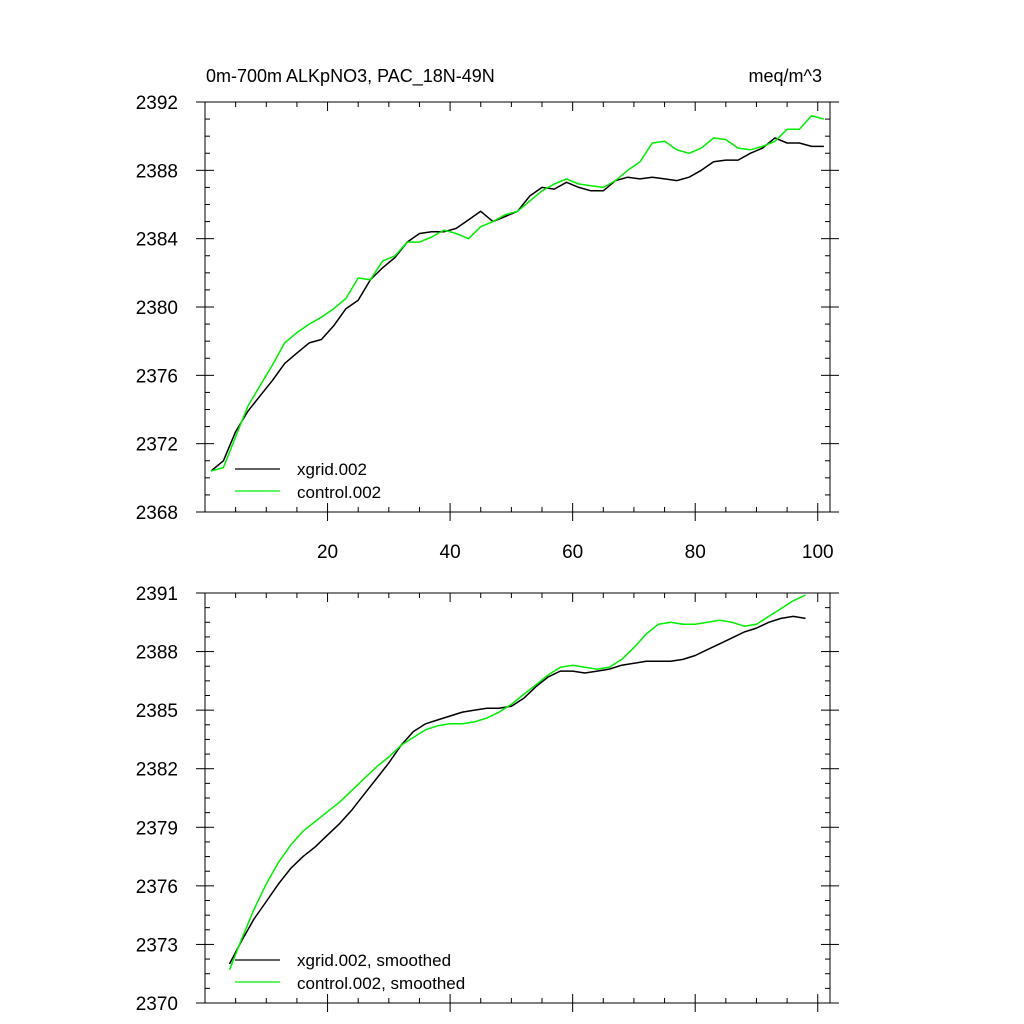  Describe the element at coordinates (572, 552) in the screenshot. I see `top-x-tick-label: 60` at that location.